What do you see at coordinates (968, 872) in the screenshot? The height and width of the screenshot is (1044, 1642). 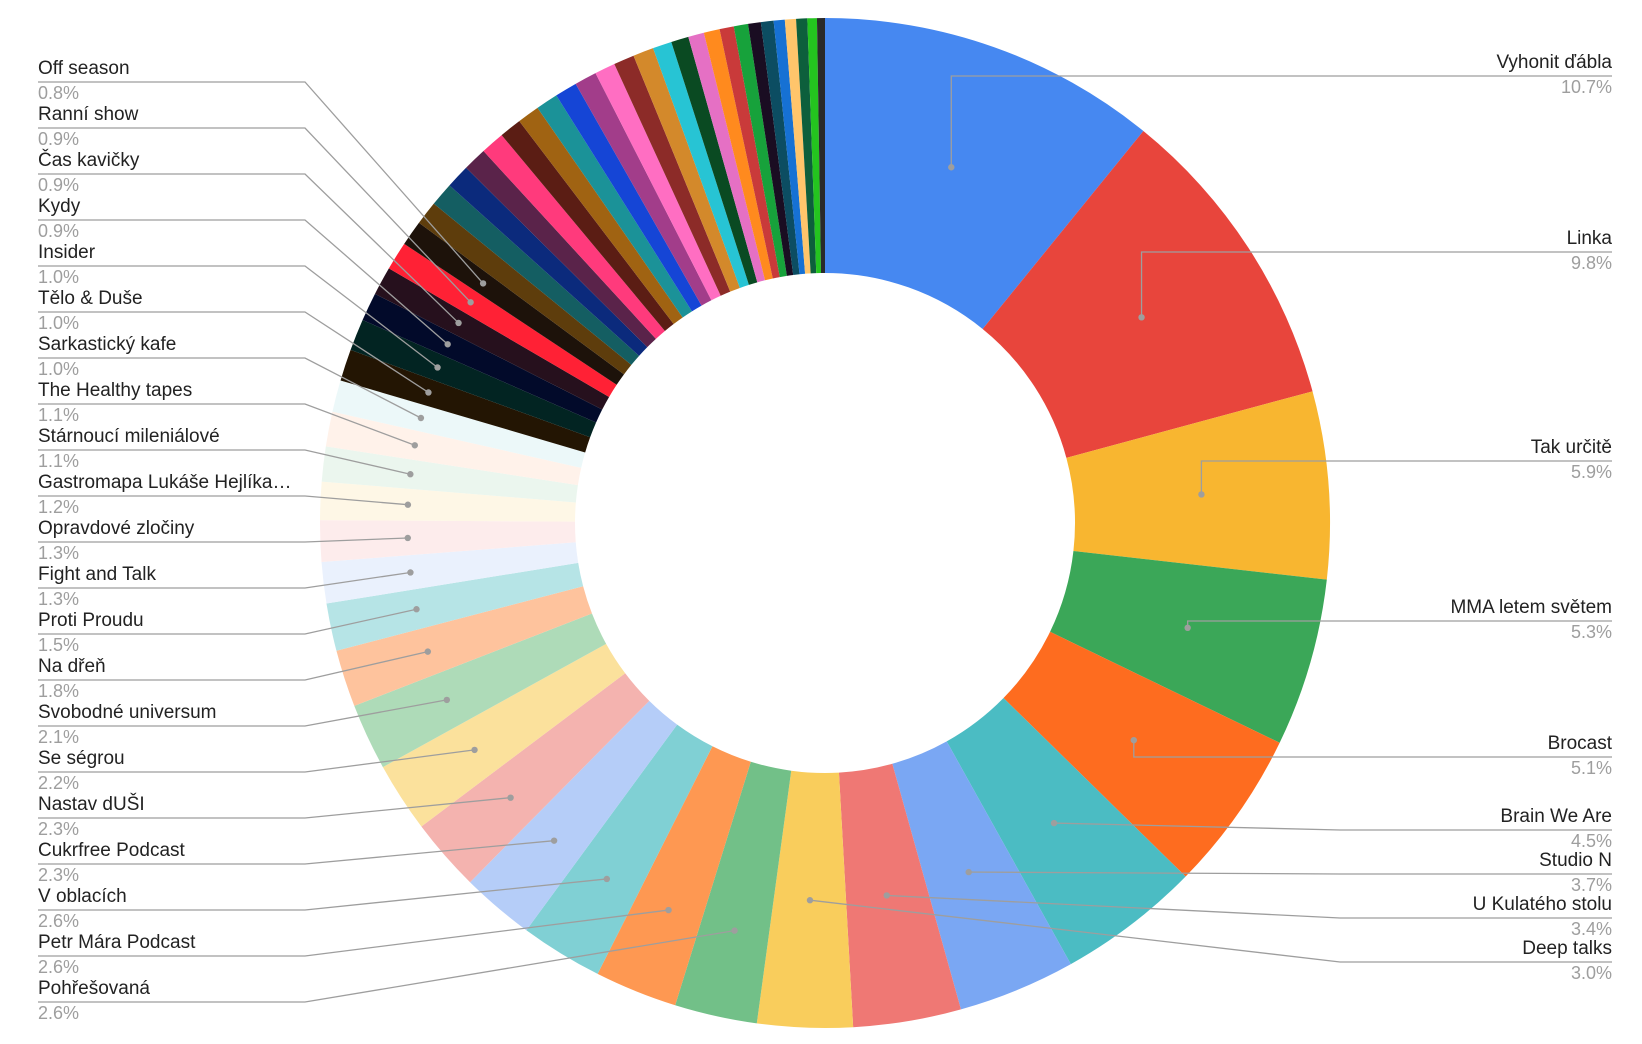 I see `leader-dot-studio-n` at bounding box center [968, 872].